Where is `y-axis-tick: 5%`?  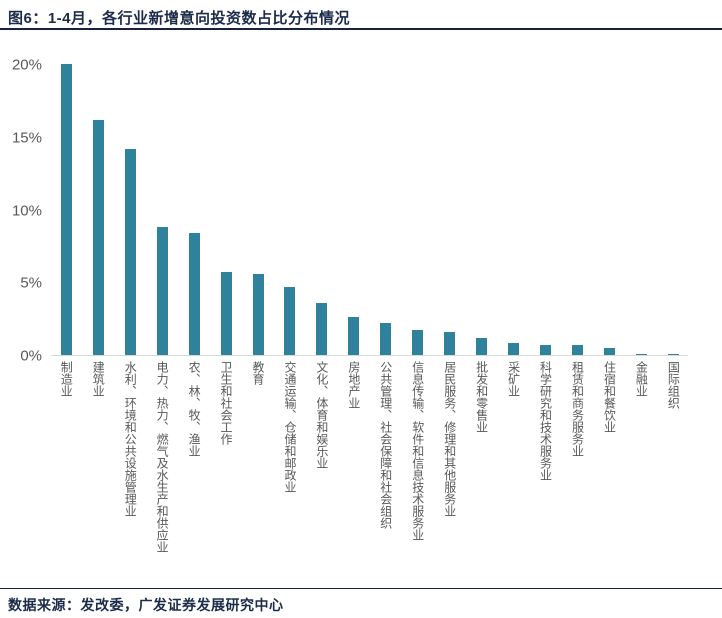 y-axis-tick: 5% is located at coordinates (31, 283).